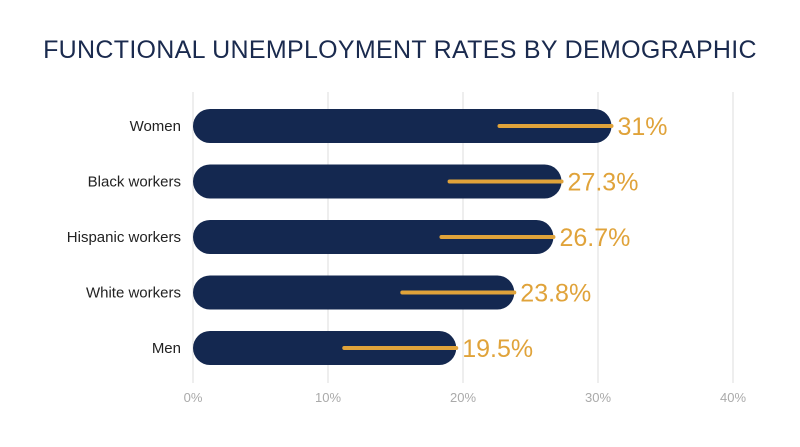  Describe the element at coordinates (124, 237) in the screenshot. I see `category-label: Hispanic workers` at that location.